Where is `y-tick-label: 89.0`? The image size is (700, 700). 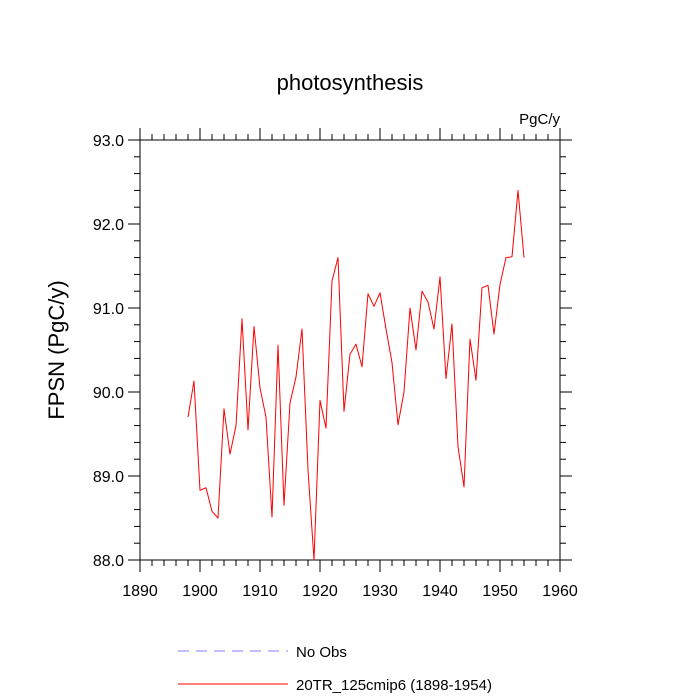
y-tick-label: 89.0 is located at coordinates (108, 477).